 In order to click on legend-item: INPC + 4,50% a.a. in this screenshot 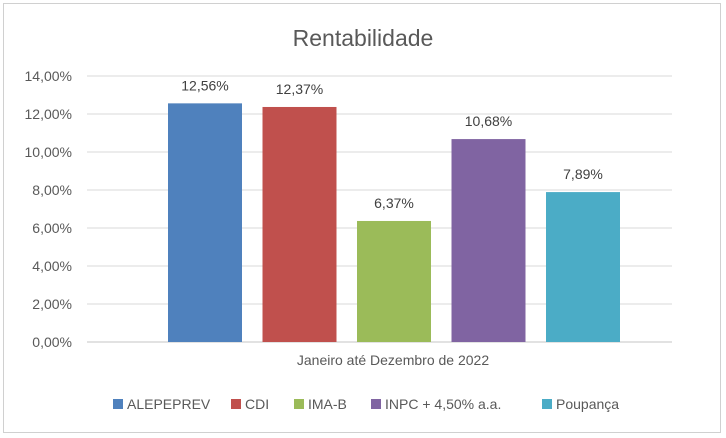, I will do `click(436, 404)`.